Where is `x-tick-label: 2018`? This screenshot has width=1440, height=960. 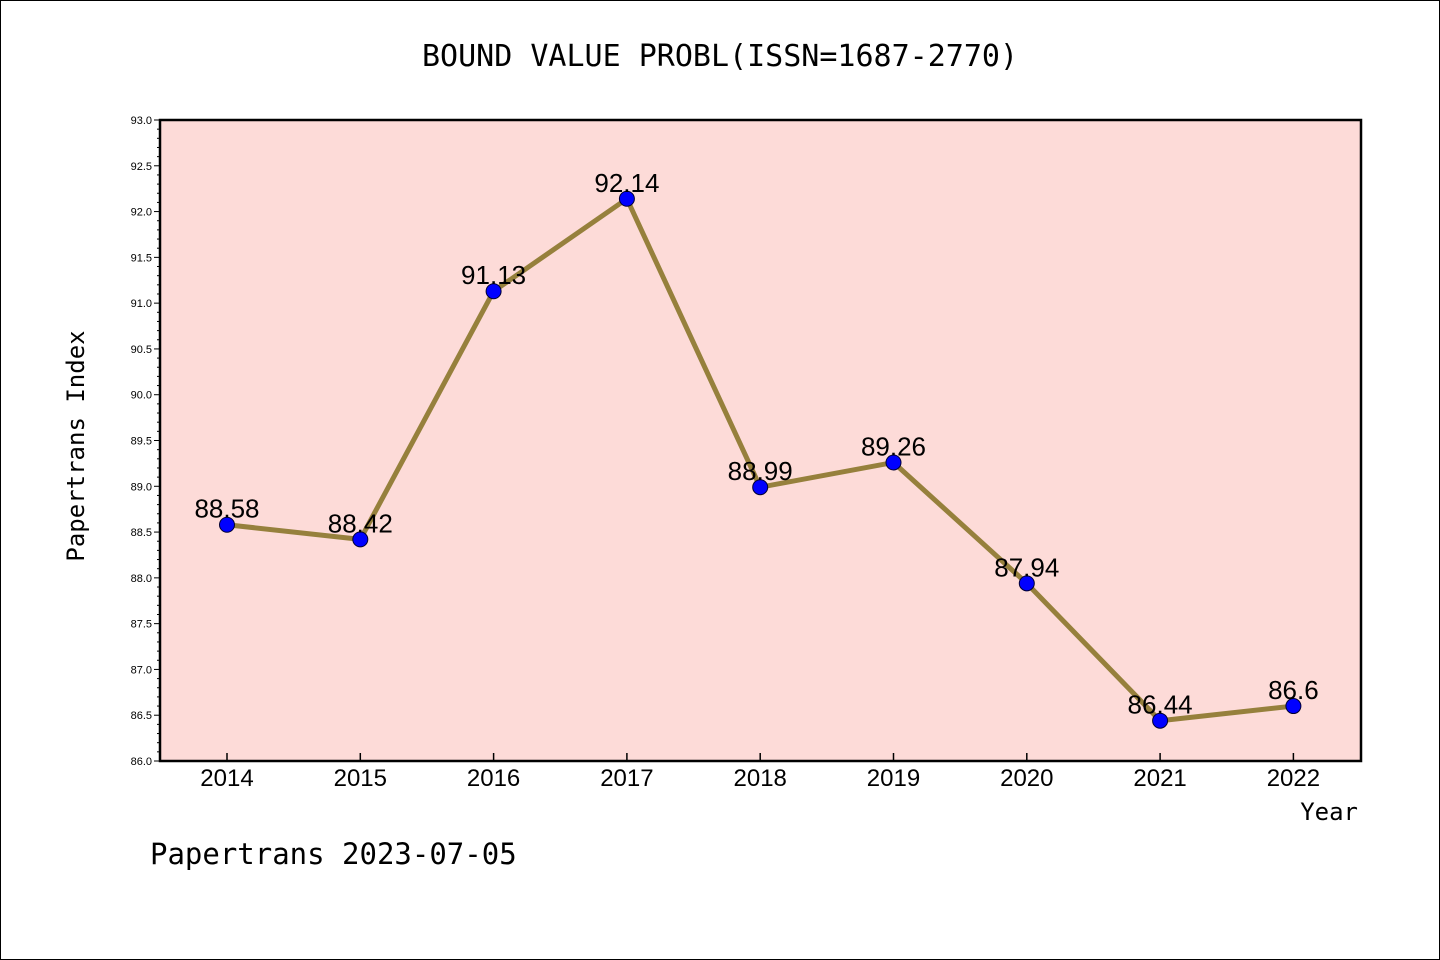
x-tick-label: 2018 is located at coordinates (760, 778).